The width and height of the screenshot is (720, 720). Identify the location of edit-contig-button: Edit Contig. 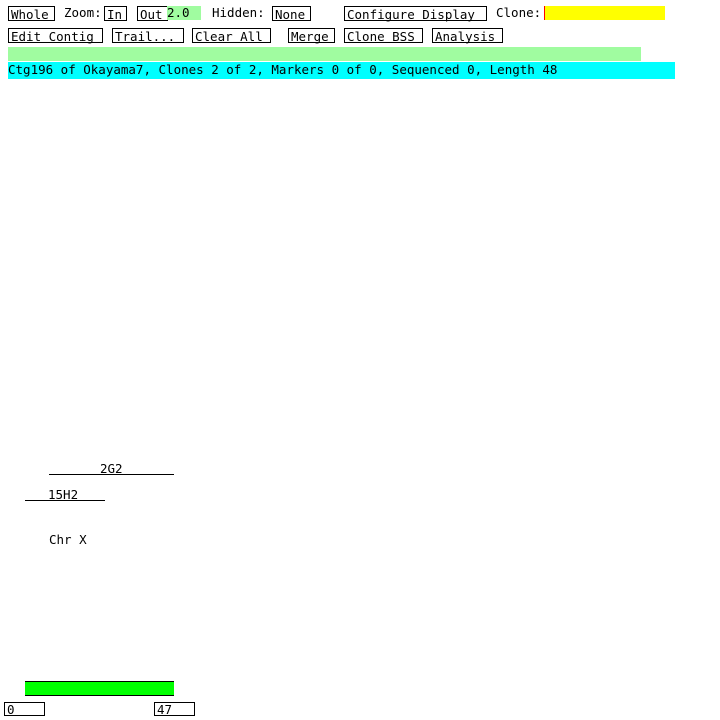
(55, 36).